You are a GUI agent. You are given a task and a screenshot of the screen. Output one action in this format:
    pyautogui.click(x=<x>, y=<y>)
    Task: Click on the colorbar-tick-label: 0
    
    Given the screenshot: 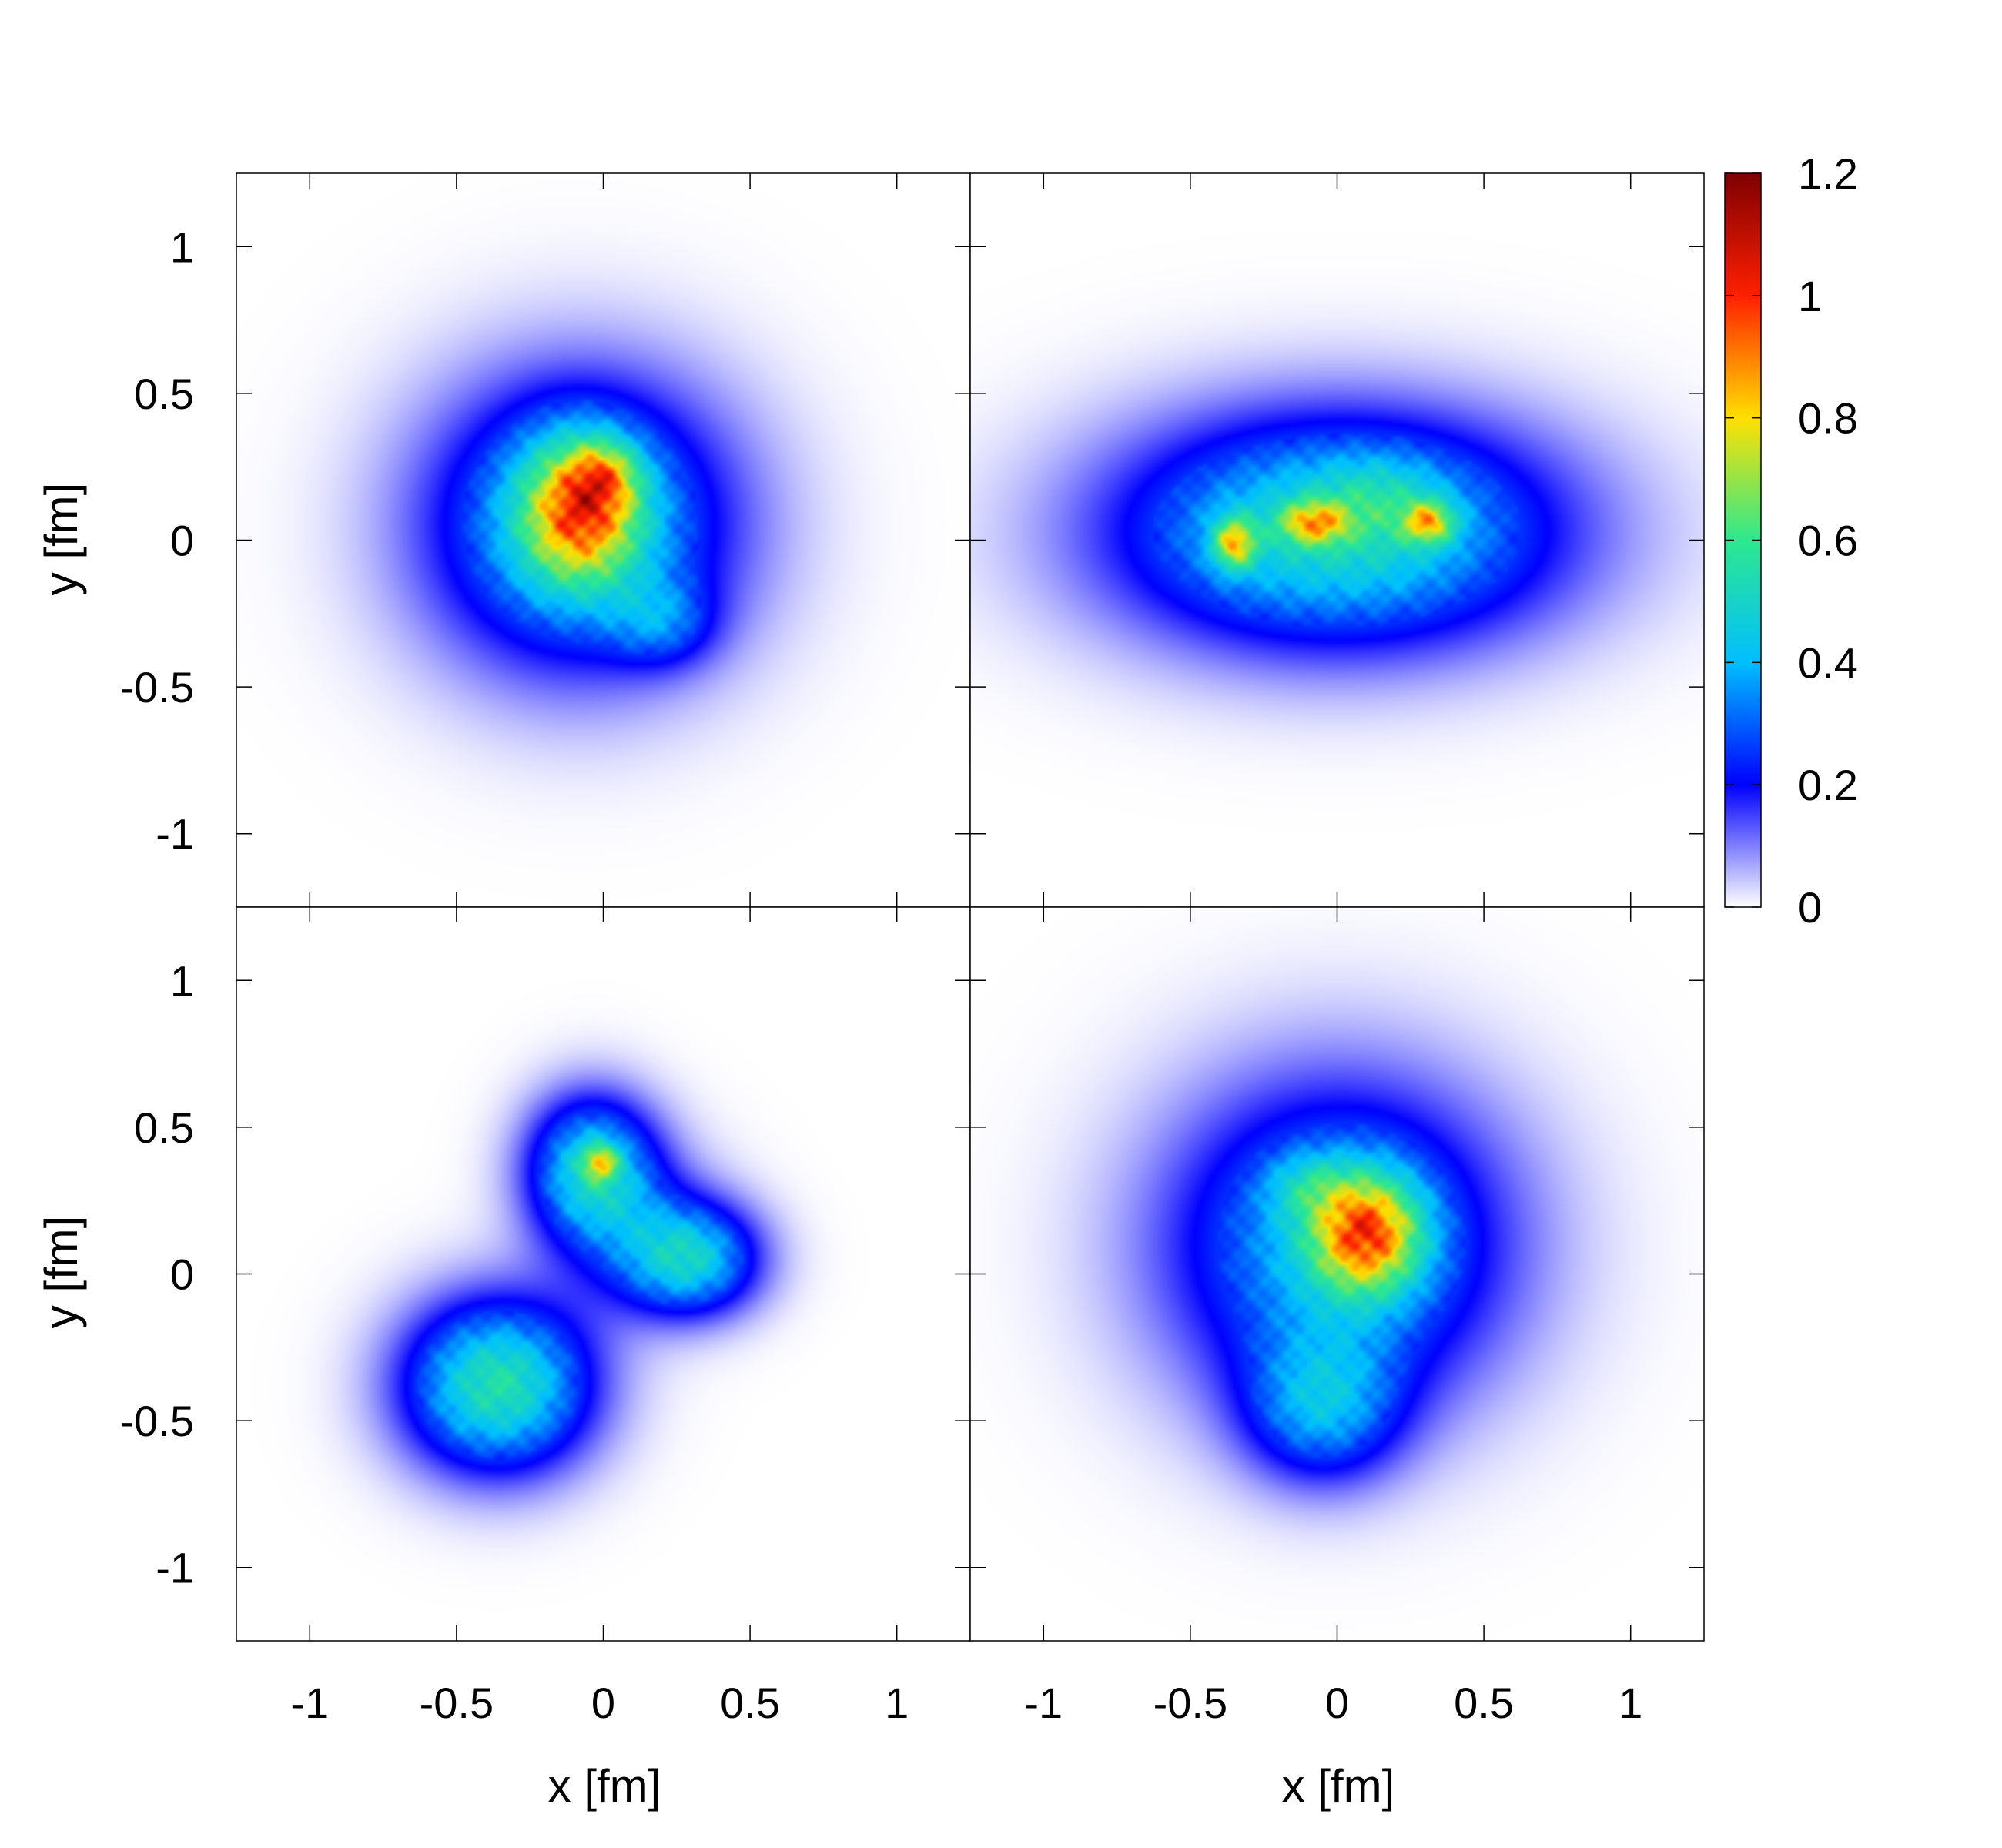 What is the action you would take?
    pyautogui.click(x=1810, y=908)
    